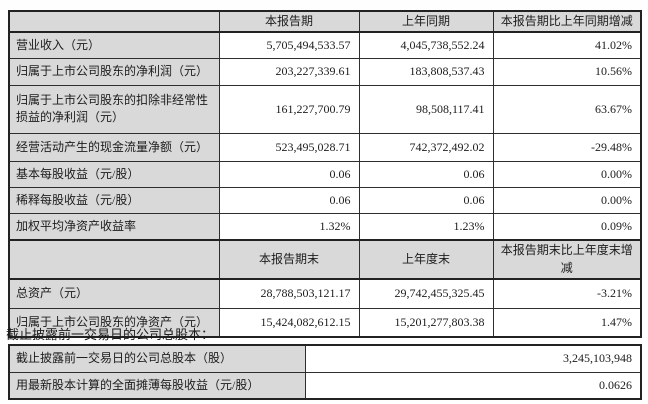  Describe the element at coordinates (289, 200) in the screenshot. I see `row-diluted-eps-current: 0.06` at that location.